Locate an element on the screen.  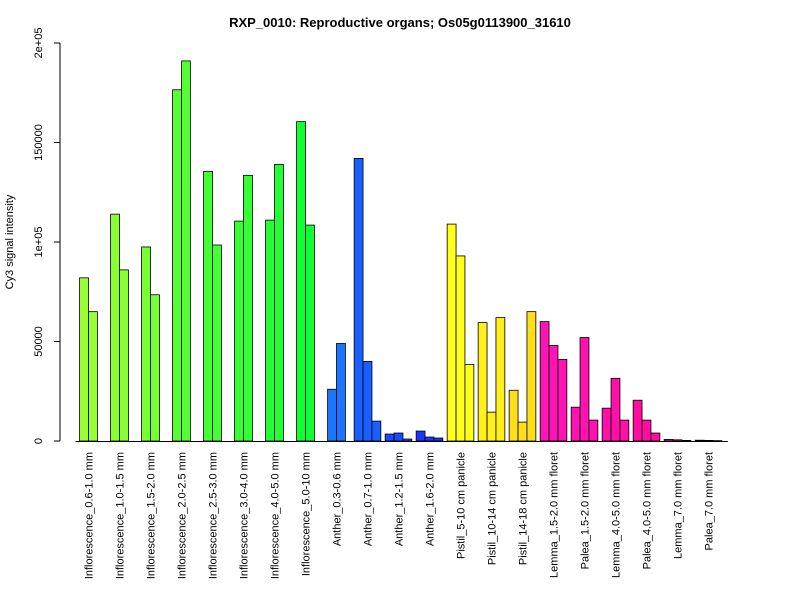
x-tick-label: Palea_7.0 mm floret is located at coordinates (710, 501).